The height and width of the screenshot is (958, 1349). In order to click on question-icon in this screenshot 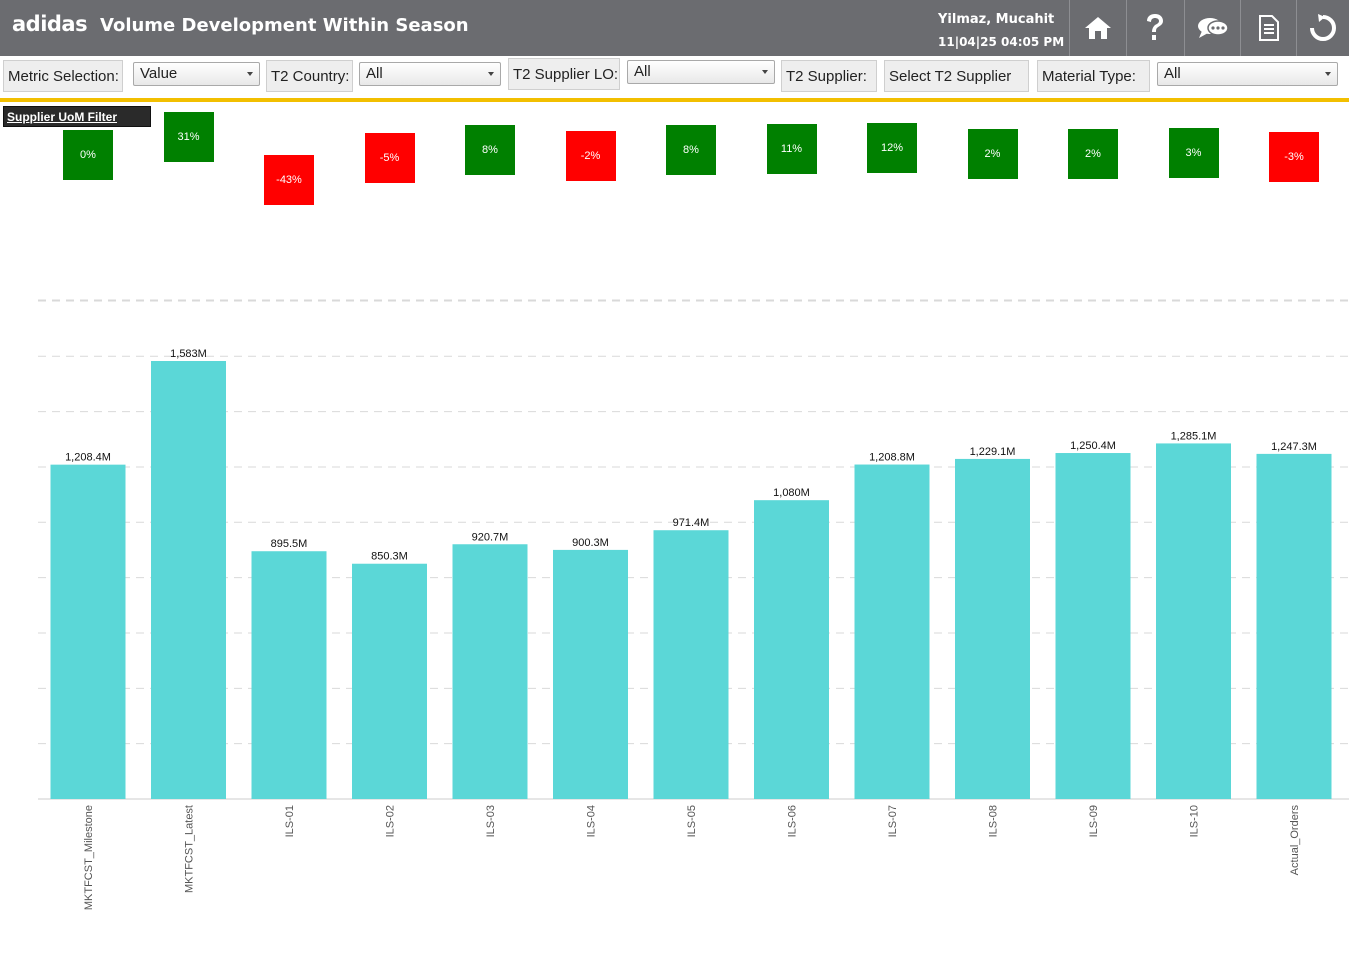, I will do `click(1154, 27)`.